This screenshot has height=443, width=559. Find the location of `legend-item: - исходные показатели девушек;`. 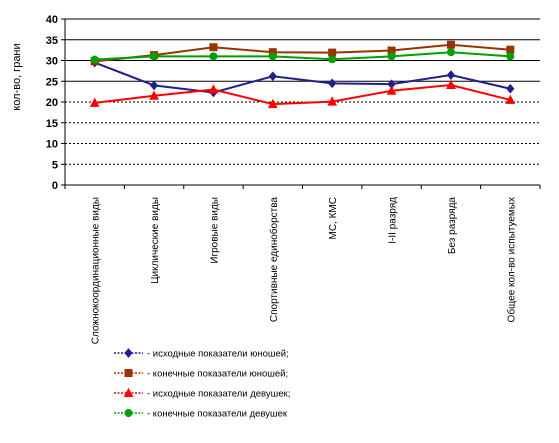

legend-item: - исходные показатели девушек; is located at coordinates (202, 393).